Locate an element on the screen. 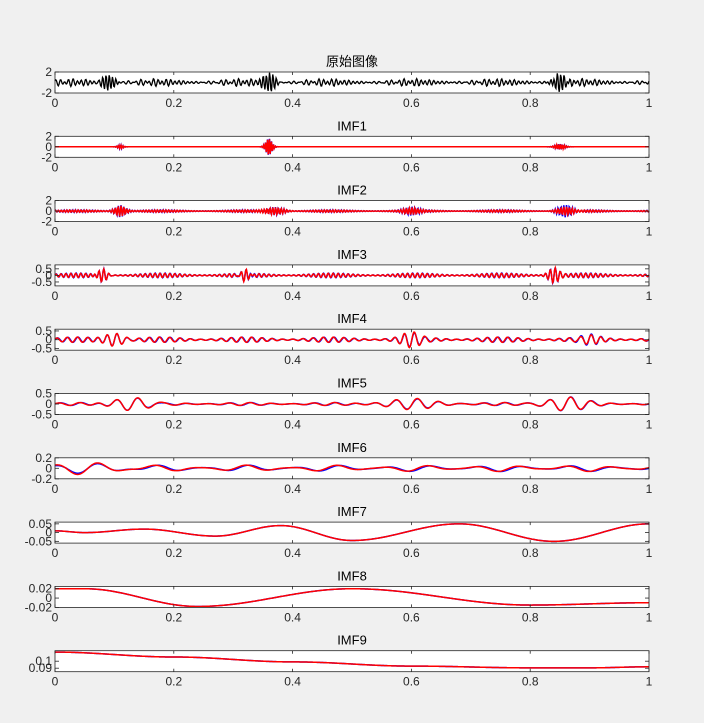 This screenshot has height=723, width=704. subplot-4: IMF3 0 0.2 0.4 0.6 0.8 1 0.50-0.5 is located at coordinates (341, 275).